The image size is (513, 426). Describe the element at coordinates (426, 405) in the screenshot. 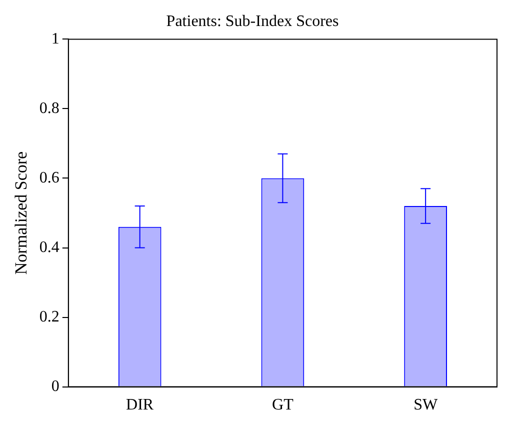

I see `x-tick-label: SW` at that location.